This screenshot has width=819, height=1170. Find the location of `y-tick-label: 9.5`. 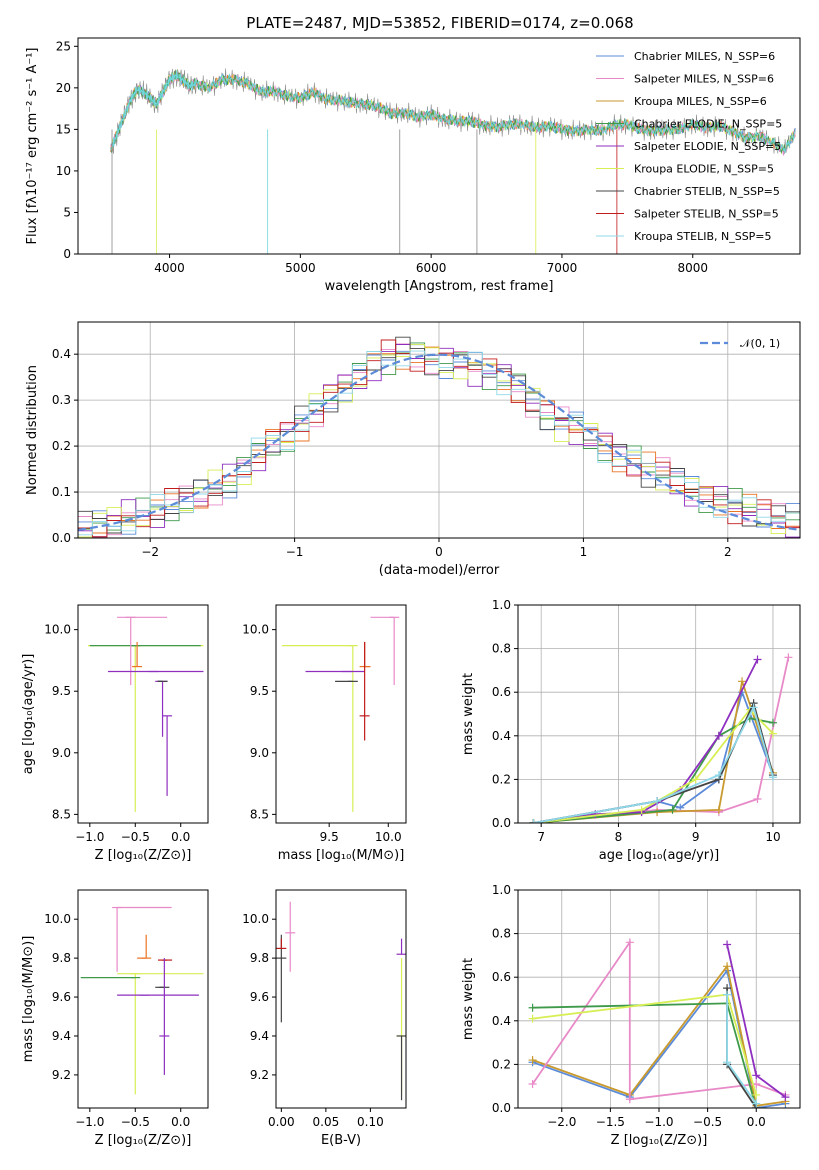

y-tick-label: 9.5 is located at coordinates (61, 691).